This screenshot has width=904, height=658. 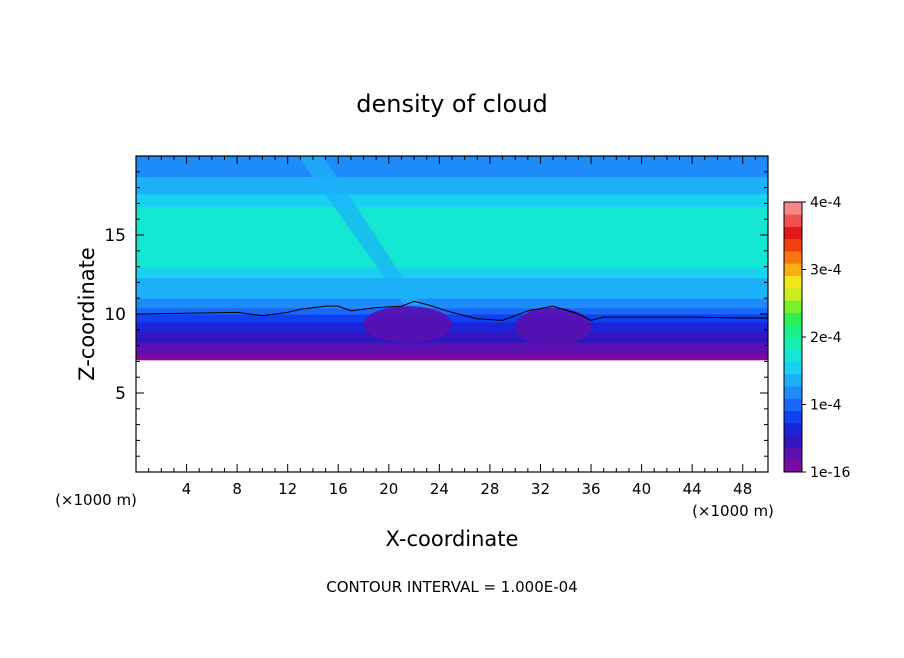 What do you see at coordinates (826, 406) in the screenshot?
I see `colorbar-tick-label: 1e-4` at bounding box center [826, 406].